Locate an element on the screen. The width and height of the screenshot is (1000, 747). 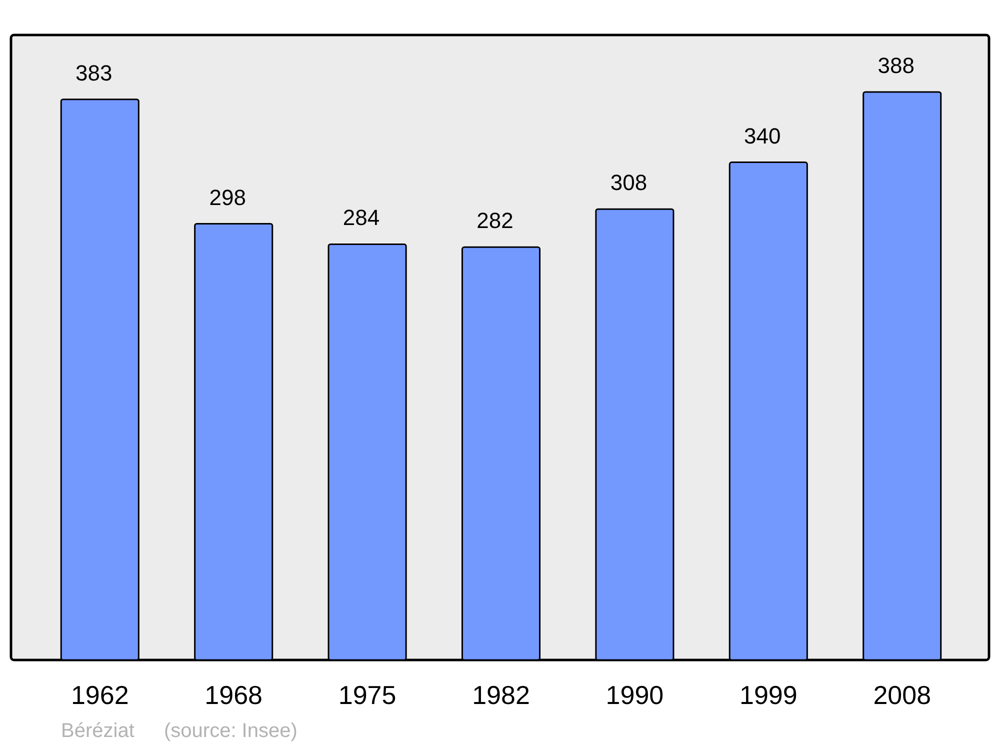
x-tick-label: 1962 is located at coordinates (99, 695).